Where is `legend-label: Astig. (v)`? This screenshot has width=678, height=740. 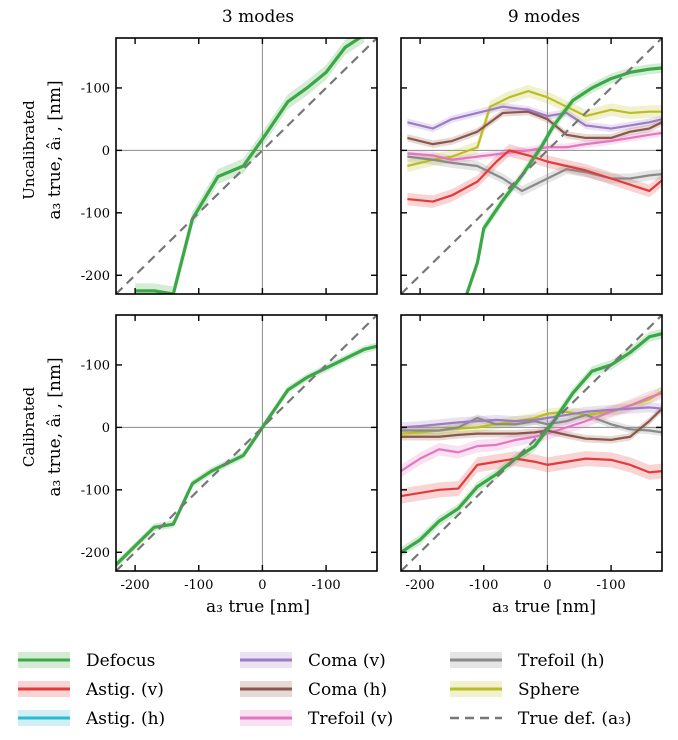
legend-label: Astig. (v) is located at coordinates (124, 690).